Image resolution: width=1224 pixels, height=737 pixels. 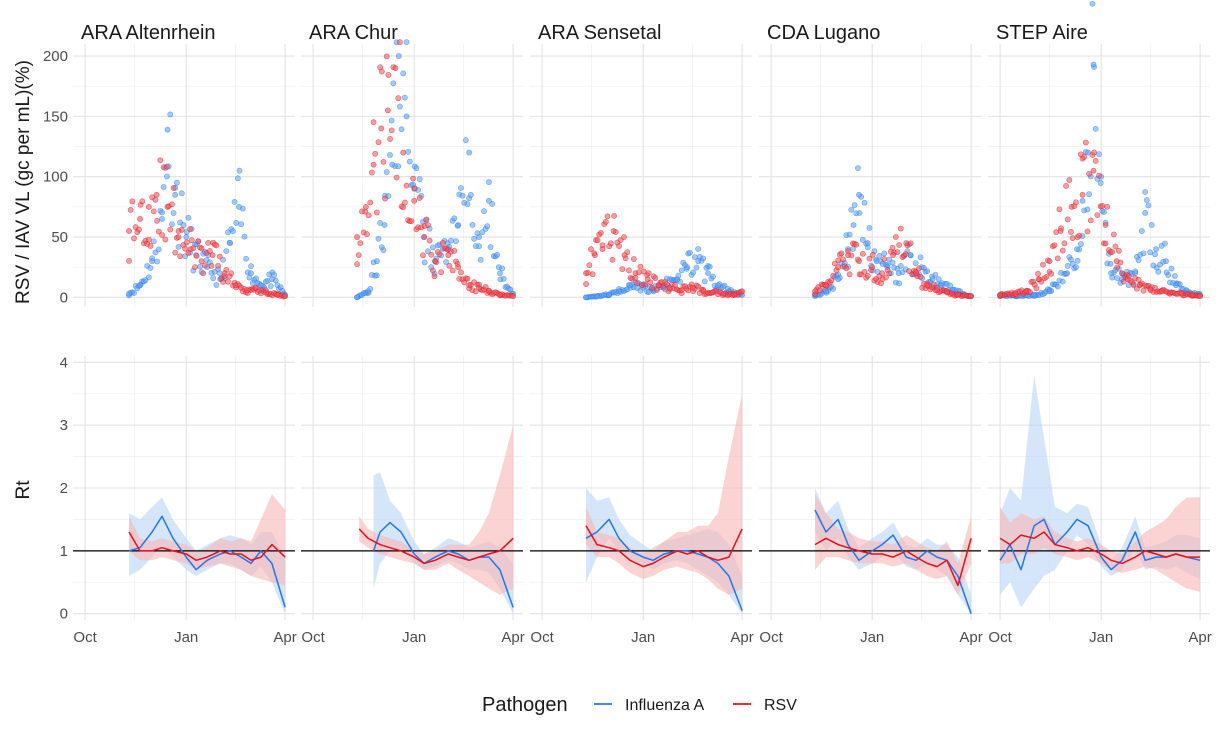 What do you see at coordinates (970, 637) in the screenshot?
I see `x-tick-label-cda-lugano: Apr` at bounding box center [970, 637].